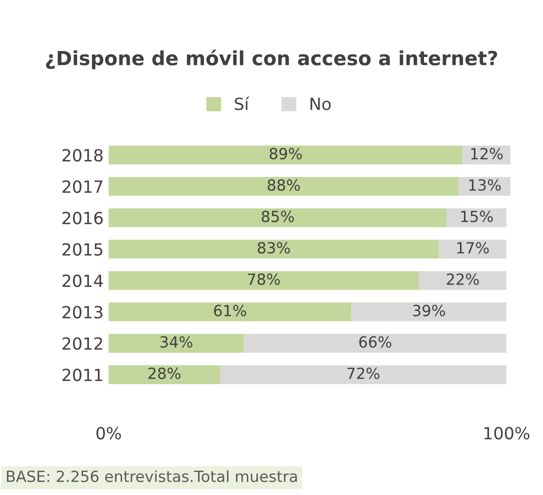 This screenshot has height=495, width=543. I want to click on data-label: 15%, so click(477, 216).